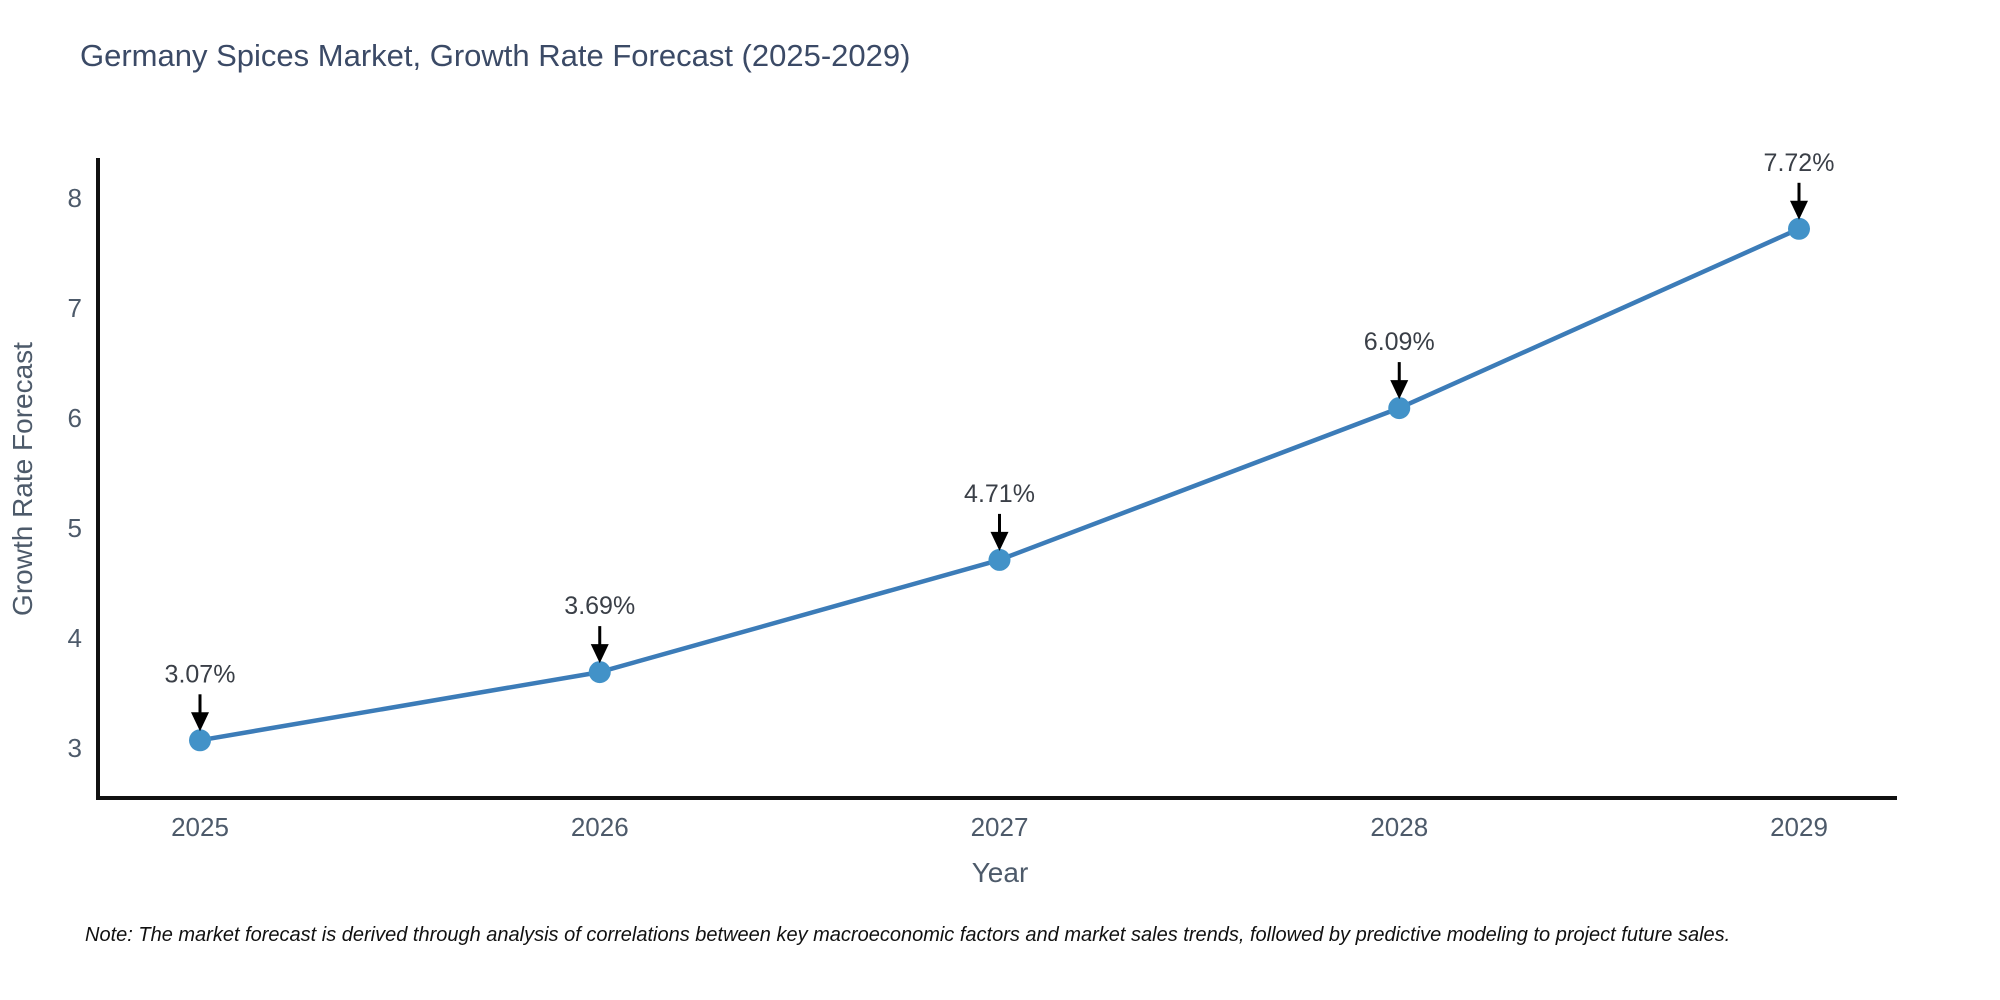 The height and width of the screenshot is (1000, 2000). What do you see at coordinates (1399, 342) in the screenshot?
I see `annotation-label: 6.09%` at bounding box center [1399, 342].